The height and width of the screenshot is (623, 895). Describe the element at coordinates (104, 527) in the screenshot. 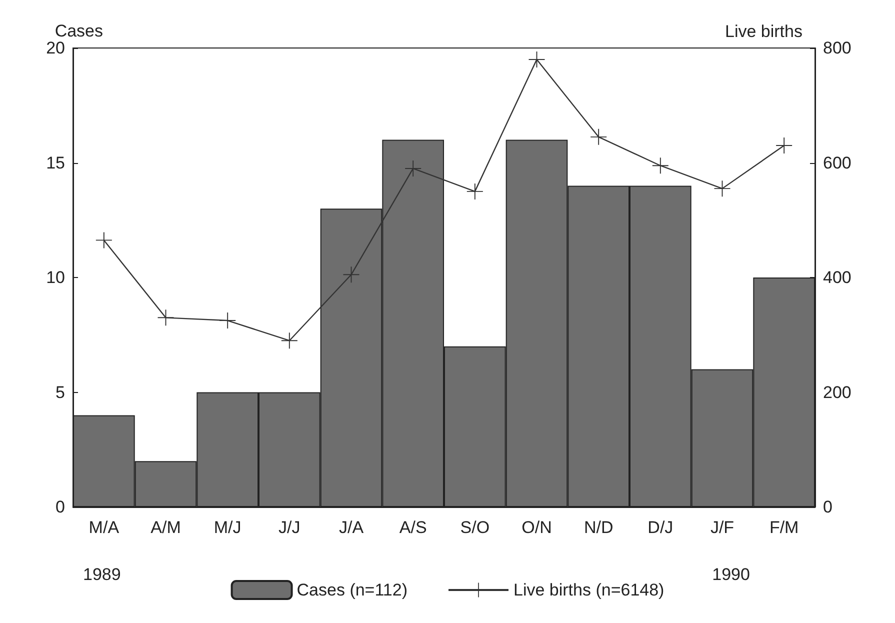

I see `x-tick-label: M/A` at that location.